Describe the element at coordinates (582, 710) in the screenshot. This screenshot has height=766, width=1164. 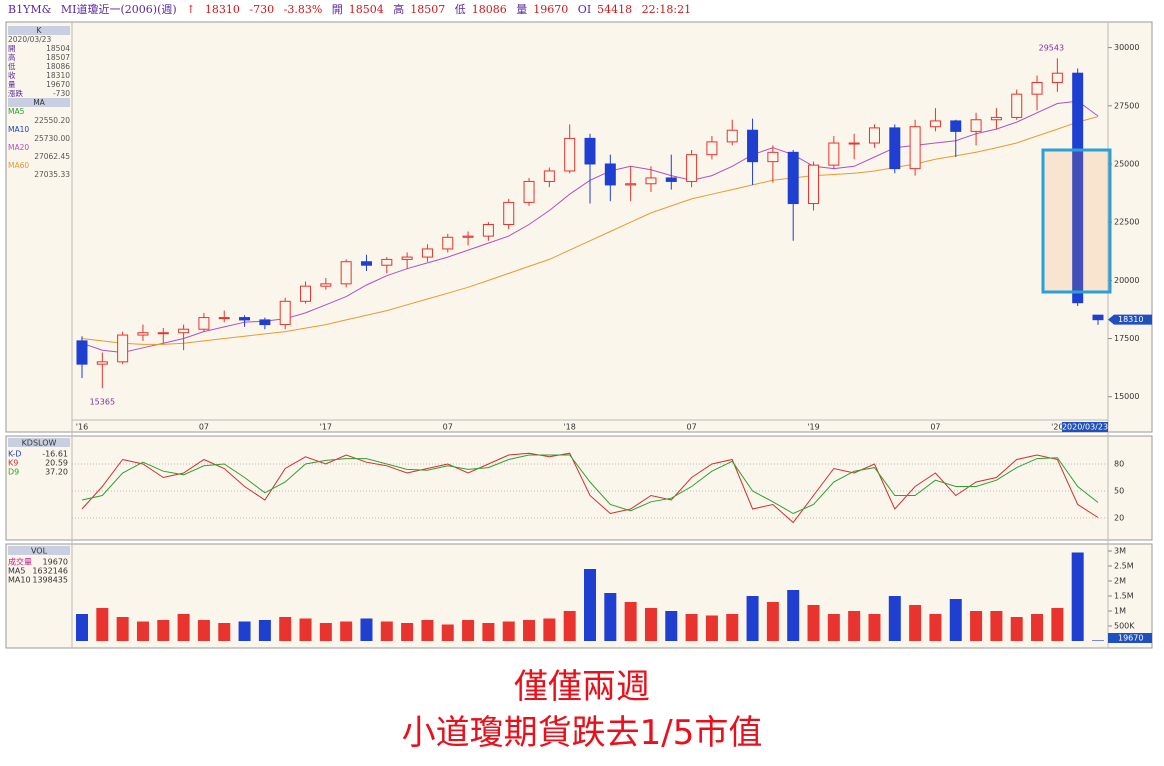
I see `caption: 僅僅兩週 小道瓊期貨跌去1/5市值` at that location.